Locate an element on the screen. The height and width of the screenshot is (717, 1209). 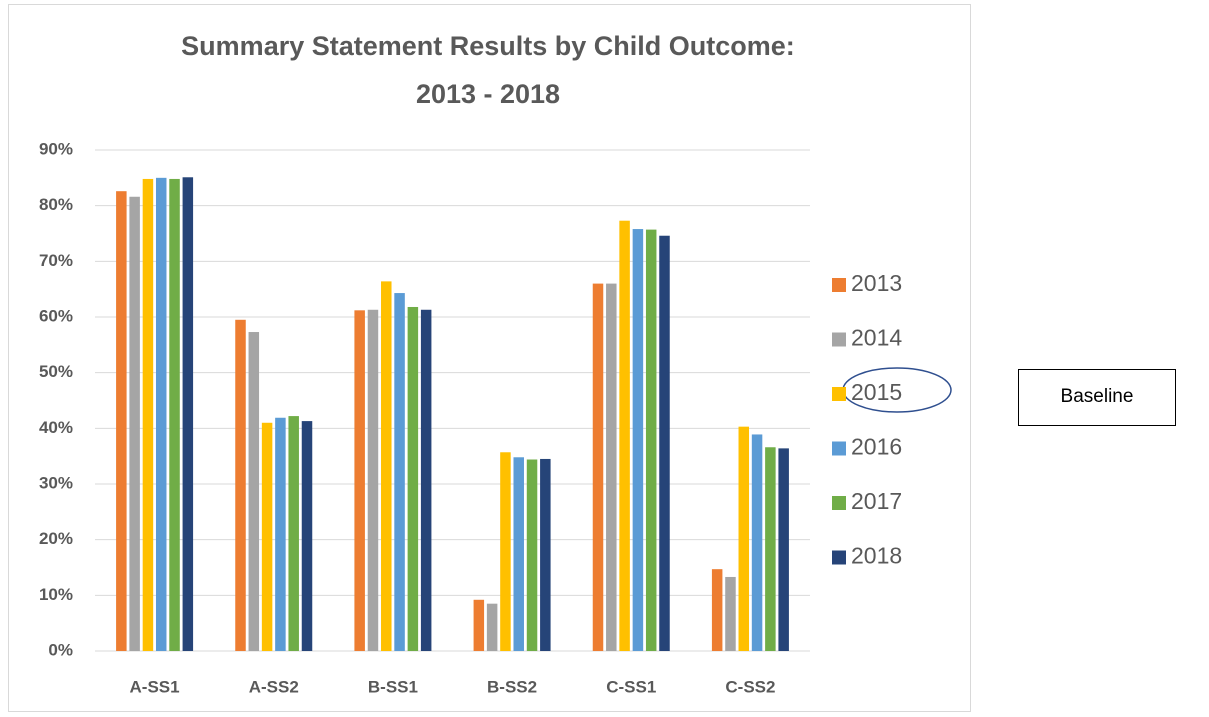
y-tick-label: 20% is located at coordinates (56, 538).